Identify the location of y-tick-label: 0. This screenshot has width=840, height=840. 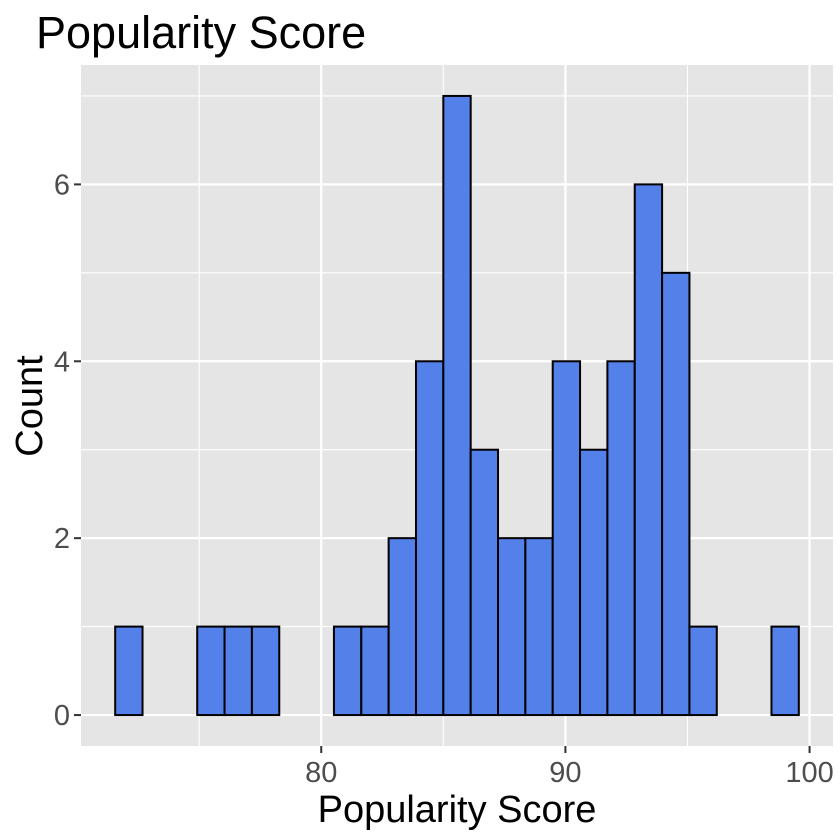
(62, 716).